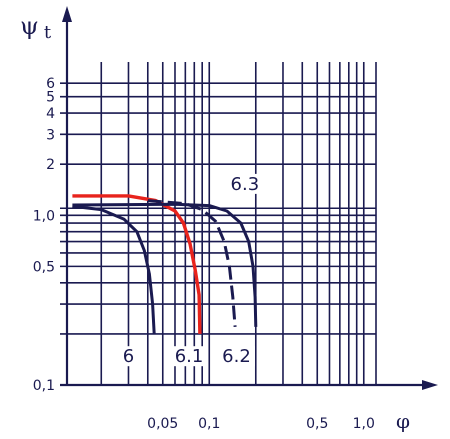 This screenshot has width=450, height=439. Describe the element at coordinates (67, 14) in the screenshot. I see `y-axis-arrow` at that location.